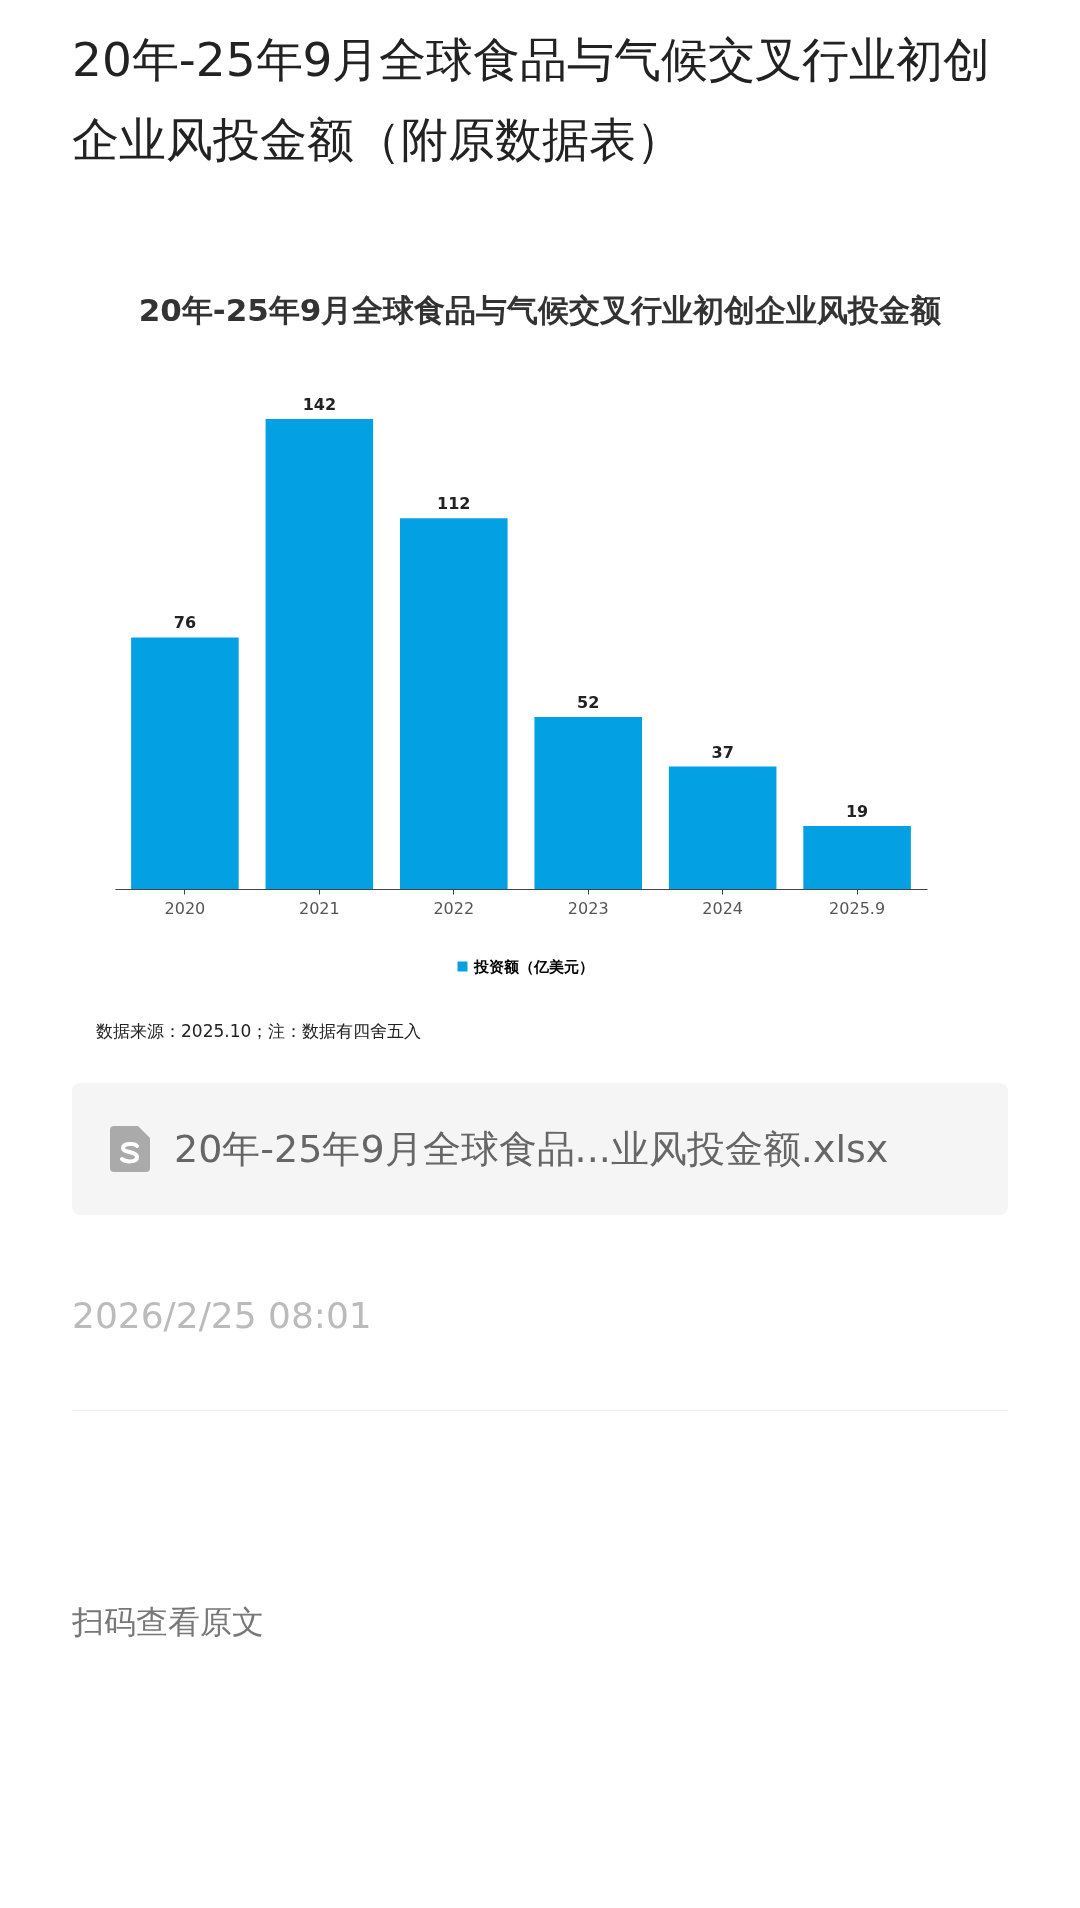 This screenshot has height=1908, width=1080. I want to click on data-label: 52, so click(588, 702).